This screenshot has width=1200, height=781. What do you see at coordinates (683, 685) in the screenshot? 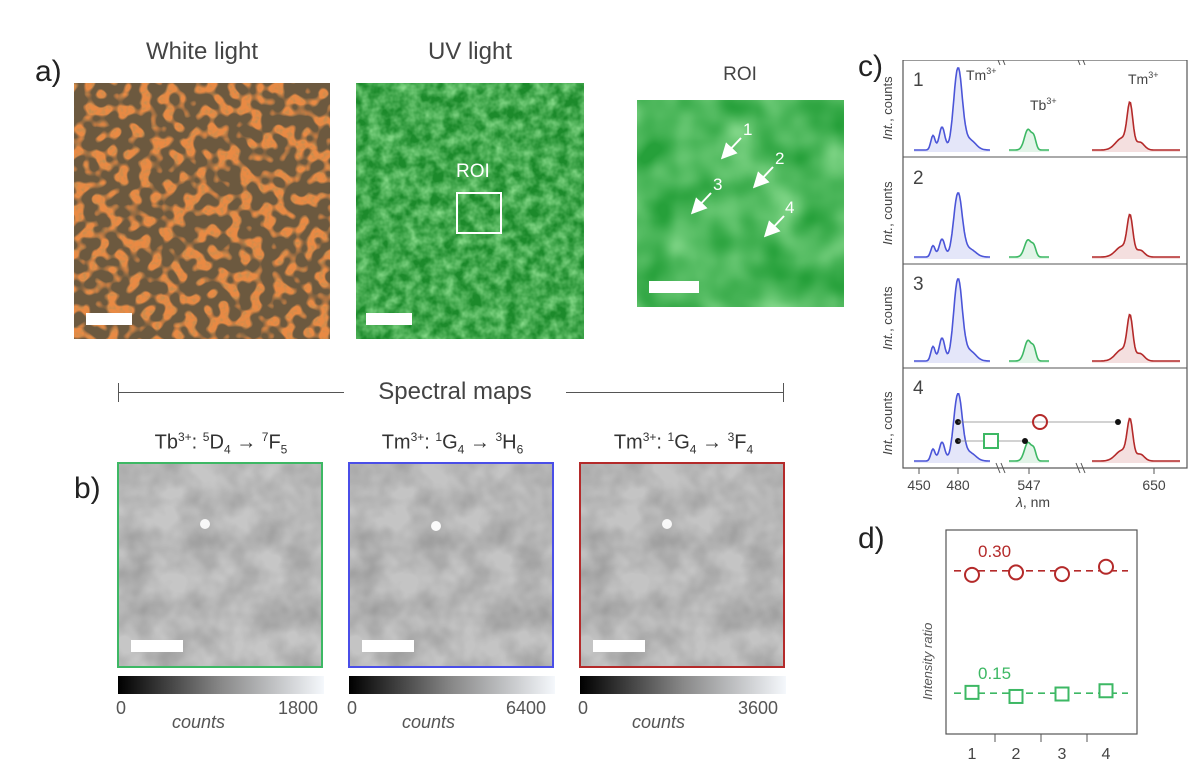
I see `colorbar-tm-red` at bounding box center [683, 685].